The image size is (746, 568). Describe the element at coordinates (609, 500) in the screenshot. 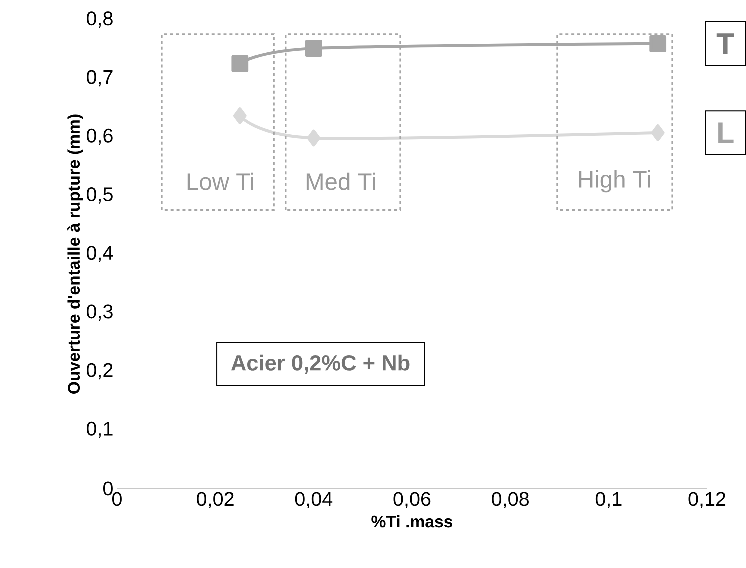

I see `x-tick-label: 0,1` at that location.